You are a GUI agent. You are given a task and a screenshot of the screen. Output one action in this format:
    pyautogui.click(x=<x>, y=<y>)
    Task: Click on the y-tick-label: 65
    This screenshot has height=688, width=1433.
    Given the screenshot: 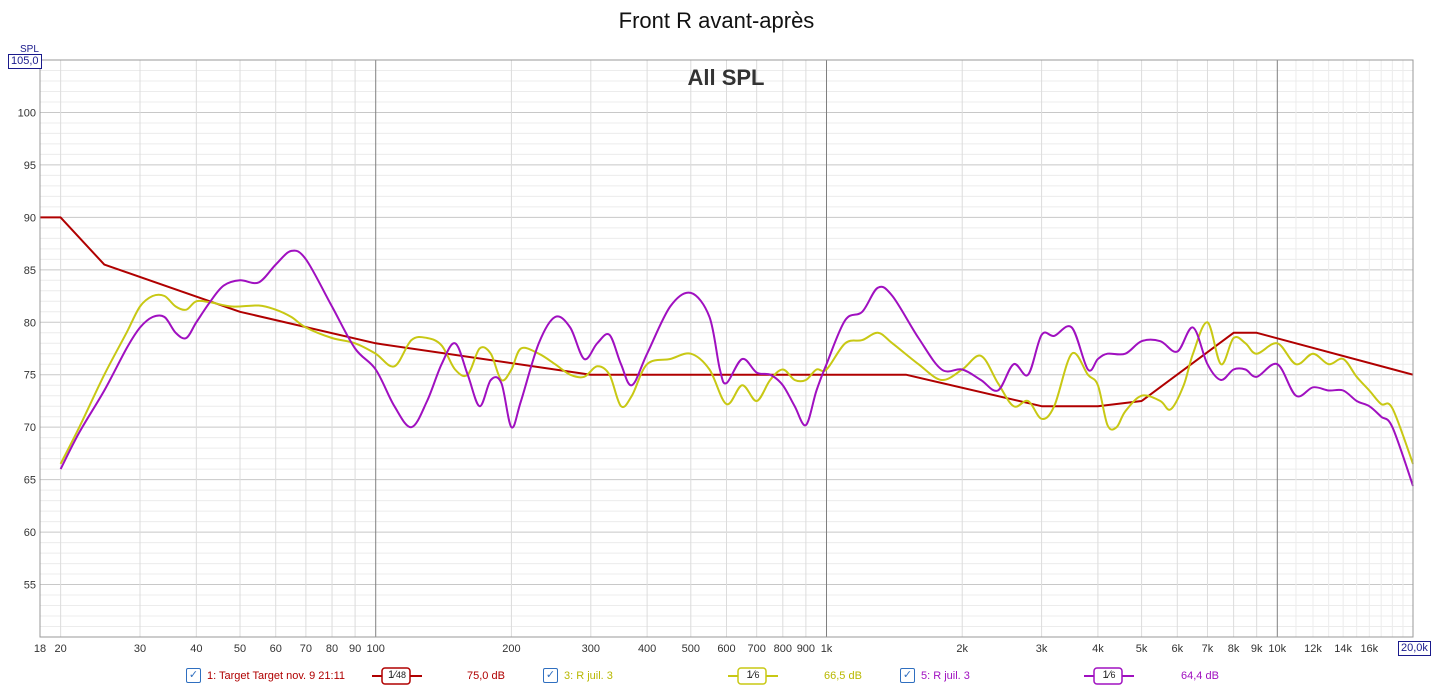 What is the action you would take?
    pyautogui.click(x=30, y=481)
    